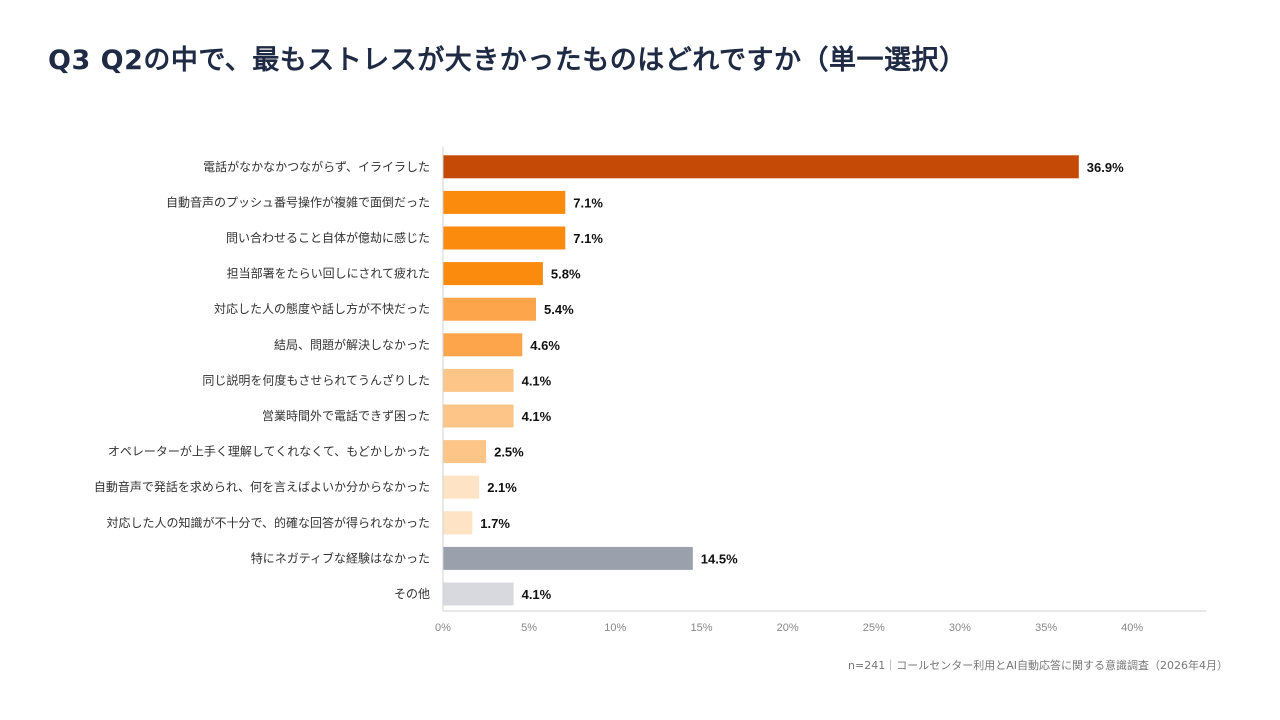  What do you see at coordinates (1105, 167) in the screenshot?
I see `value-label: 36.9%` at bounding box center [1105, 167].